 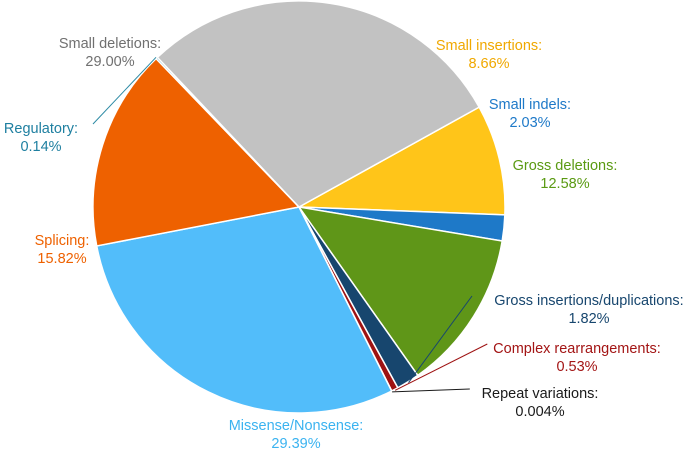 I want to click on label-small-insertions: Small insertions: 8.66%, so click(x=489, y=55).